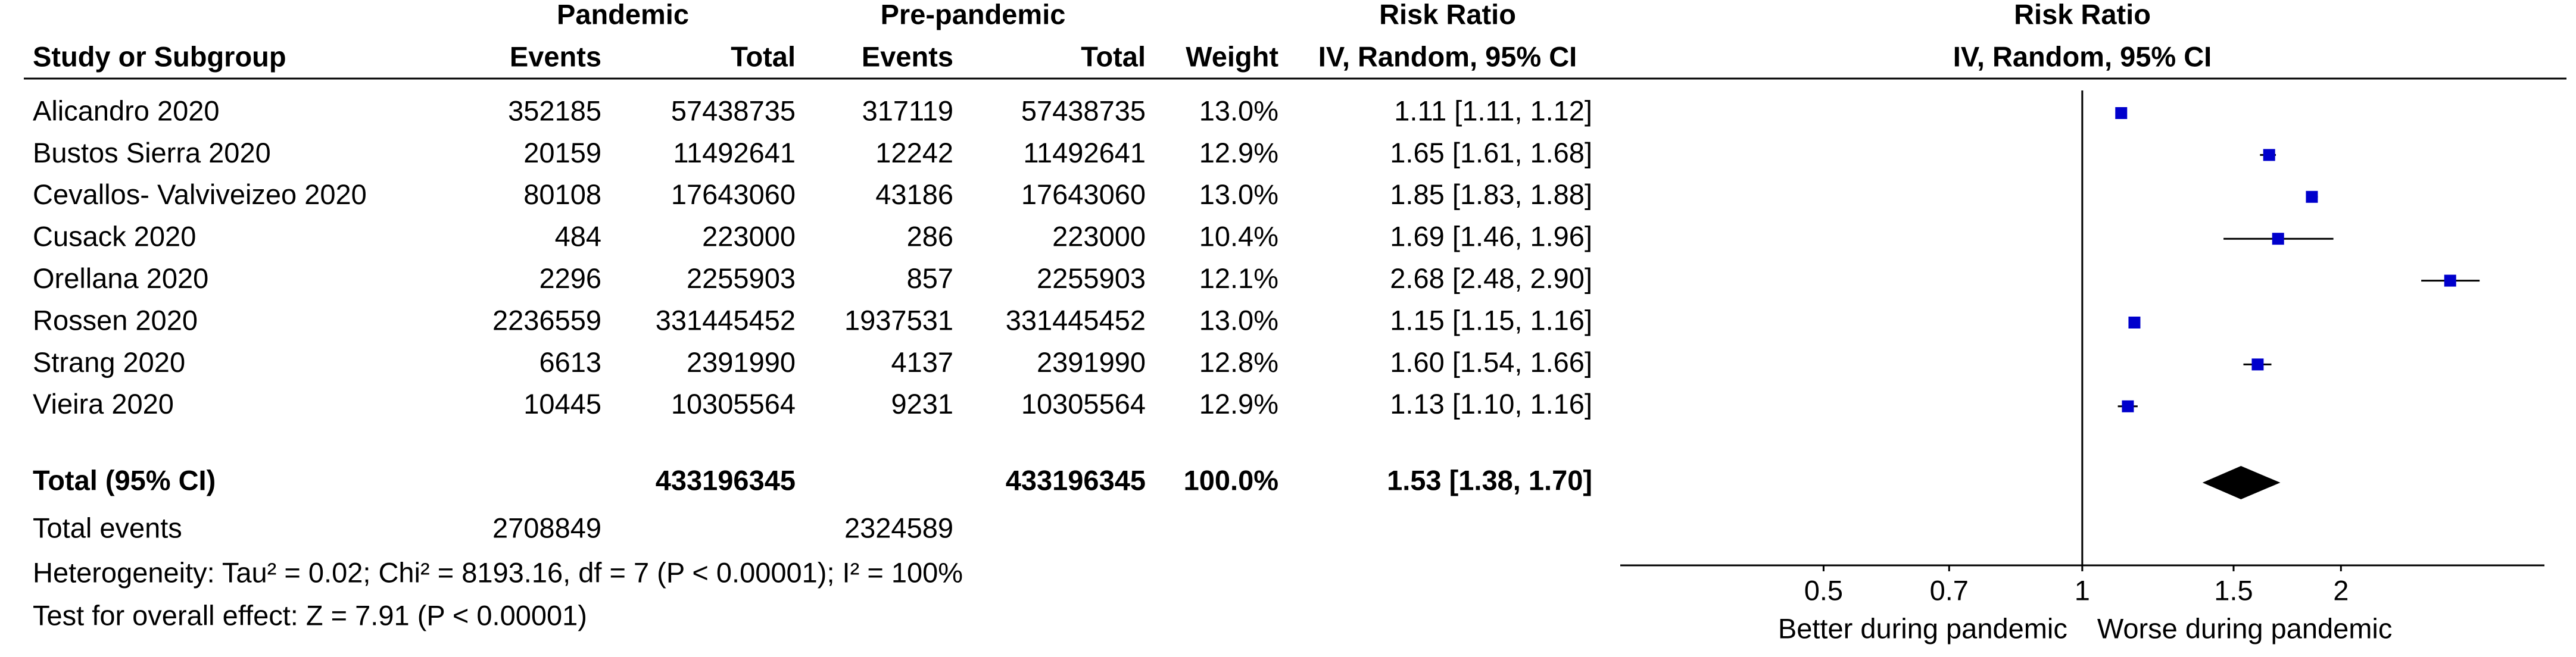 This screenshot has height=657, width=2576. What do you see at coordinates (2082, 590) in the screenshot?
I see `x-tick-label: 1` at bounding box center [2082, 590].